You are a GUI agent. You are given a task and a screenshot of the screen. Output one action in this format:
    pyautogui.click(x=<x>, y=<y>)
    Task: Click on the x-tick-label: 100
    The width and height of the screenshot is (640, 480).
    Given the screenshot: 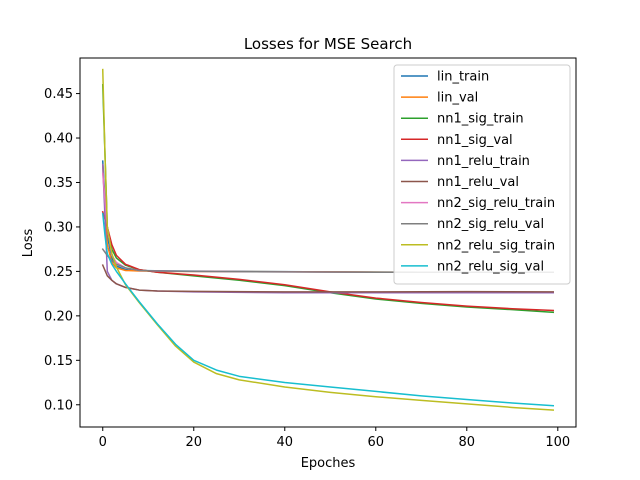 What is the action you would take?
    pyautogui.click(x=557, y=442)
    